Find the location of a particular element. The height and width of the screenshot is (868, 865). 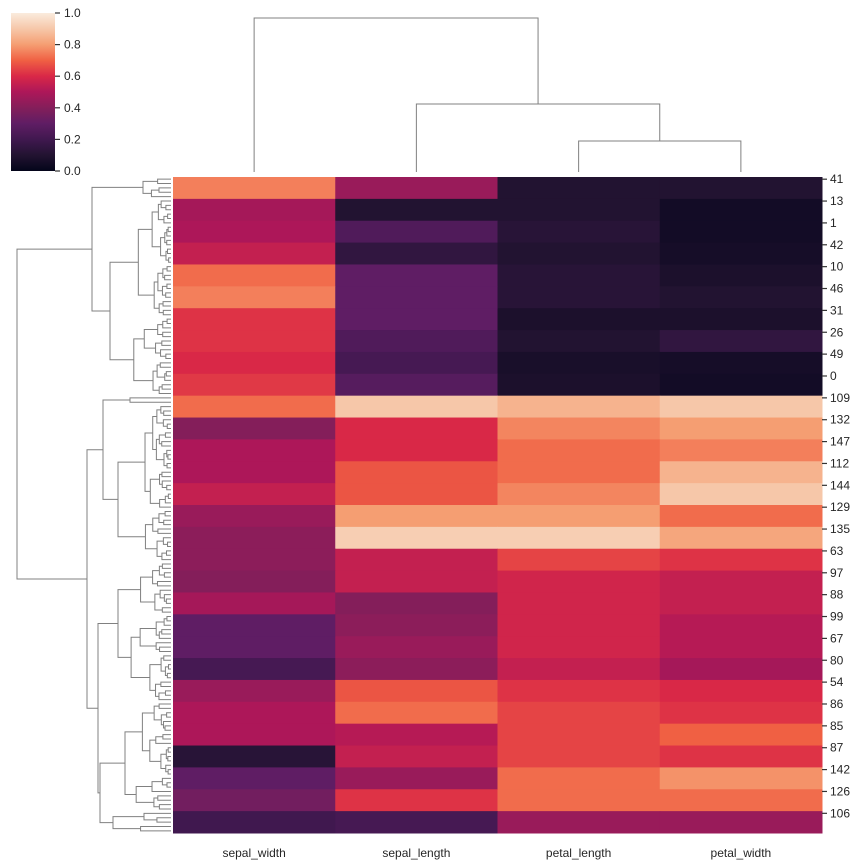

colorbar-gradient is located at coordinates (33, 92).